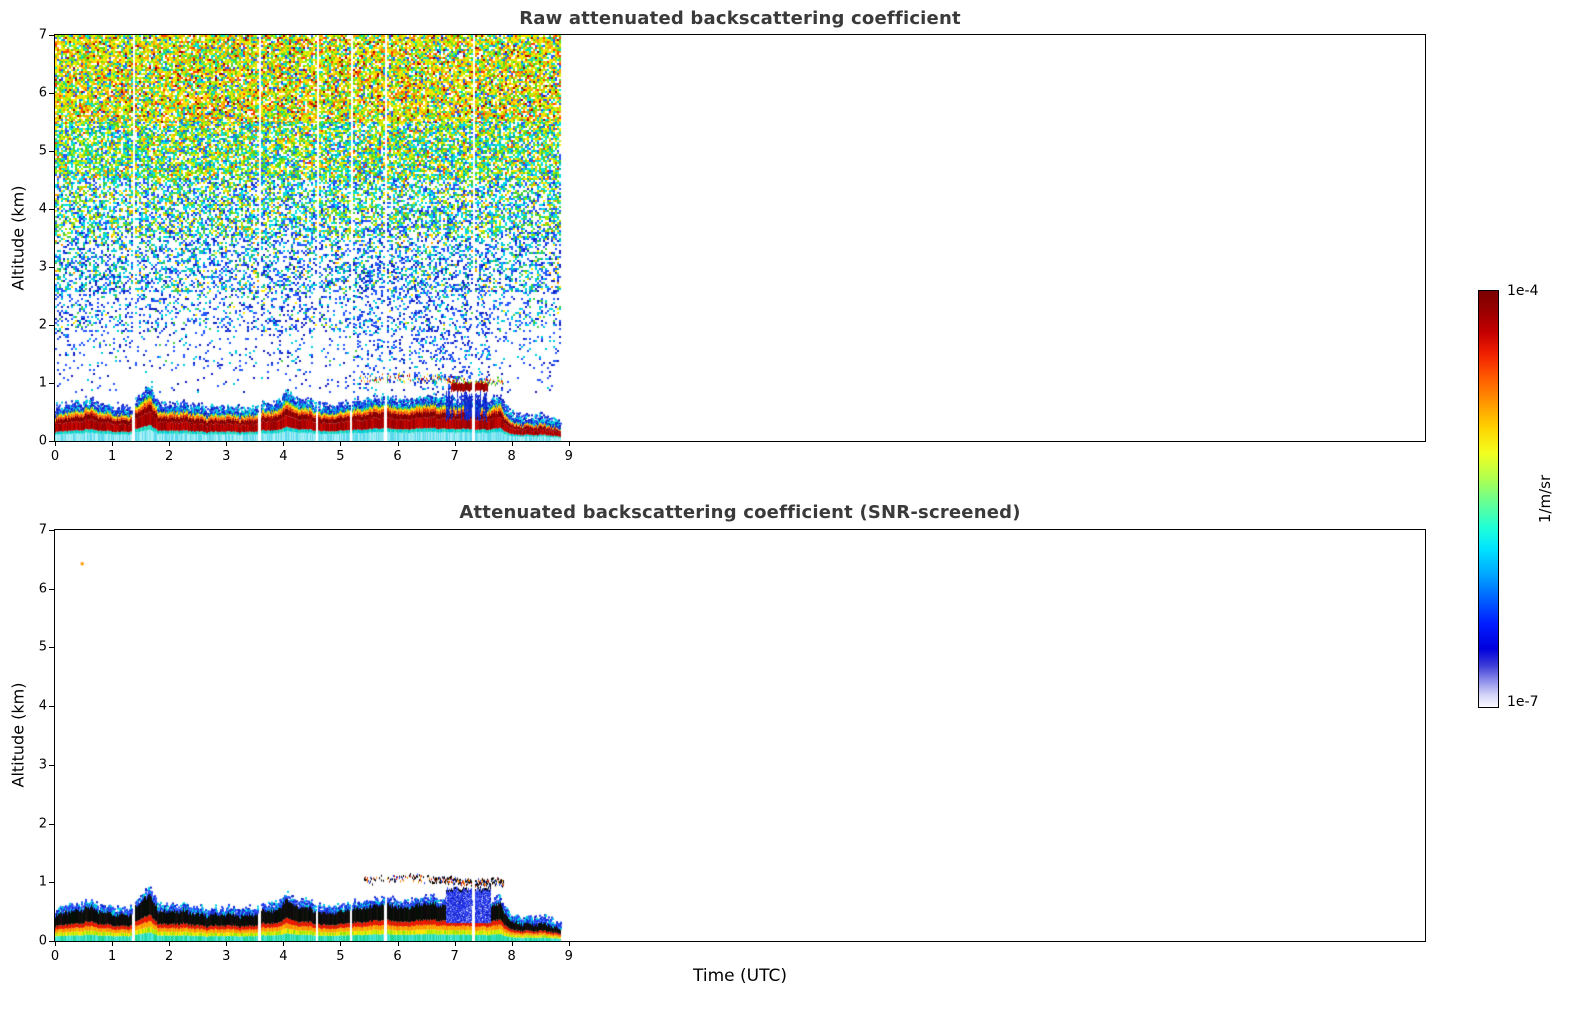  I want to click on colorbar-unit-label: 1/m/sr, so click(1545, 499).